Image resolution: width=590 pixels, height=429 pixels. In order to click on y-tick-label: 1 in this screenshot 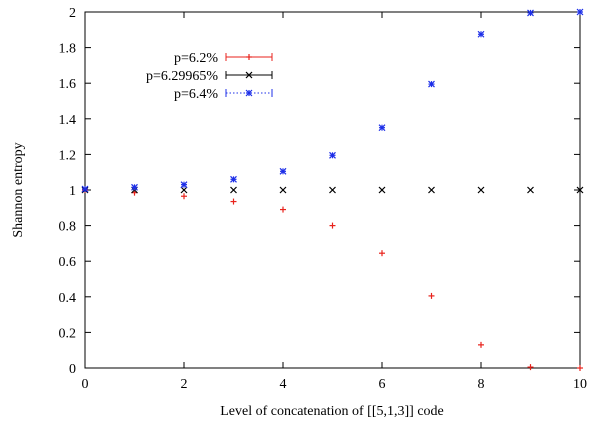, I will do `click(72, 191)`.